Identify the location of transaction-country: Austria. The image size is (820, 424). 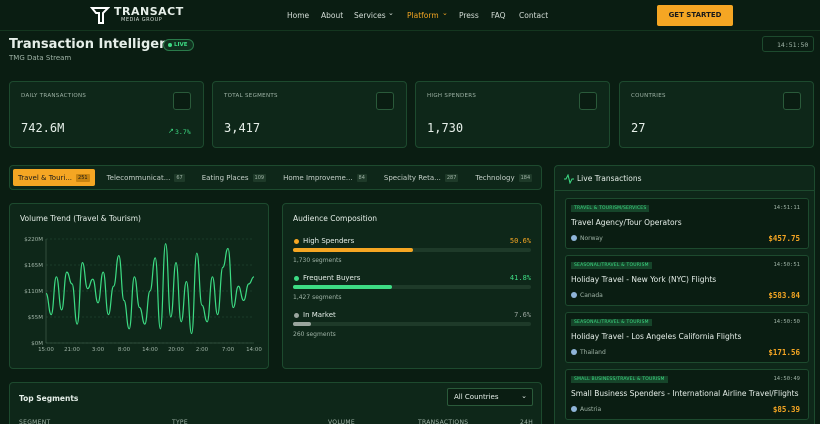
(591, 409).